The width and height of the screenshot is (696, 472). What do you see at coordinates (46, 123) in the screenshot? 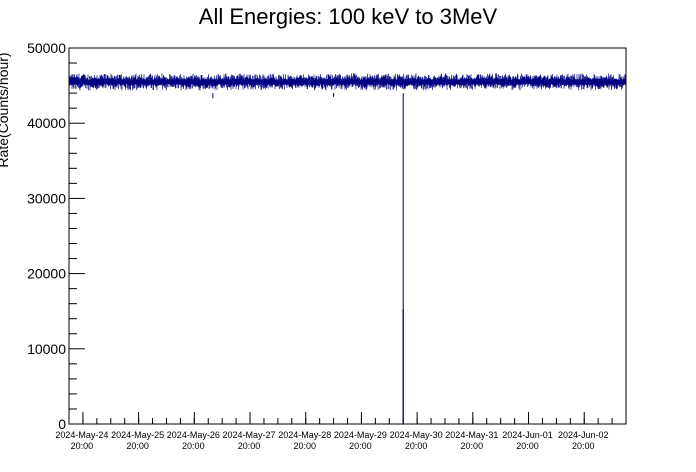
I see `y-tick-label: 40000` at bounding box center [46, 123].